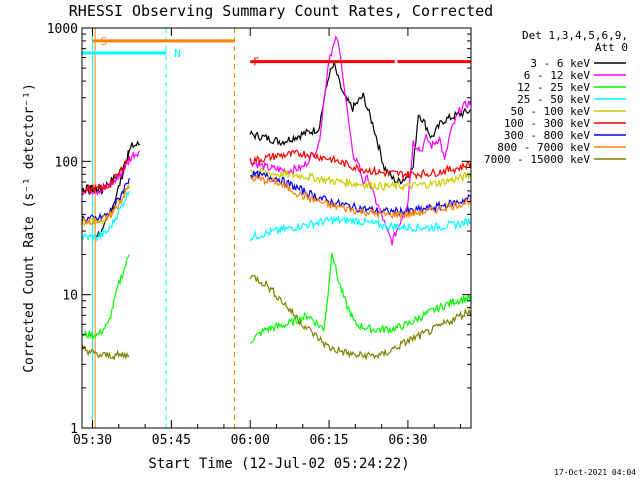 The image size is (640, 480). Describe the element at coordinates (407, 440) in the screenshot. I see `x-tick-label-4: 06:30` at that location.